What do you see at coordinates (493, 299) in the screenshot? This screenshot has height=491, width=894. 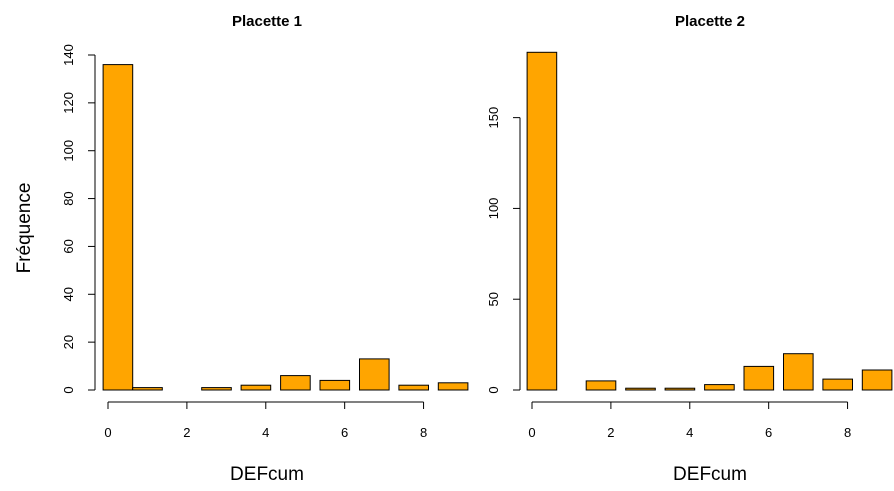 I see `y-tick-label: 50` at bounding box center [493, 299].